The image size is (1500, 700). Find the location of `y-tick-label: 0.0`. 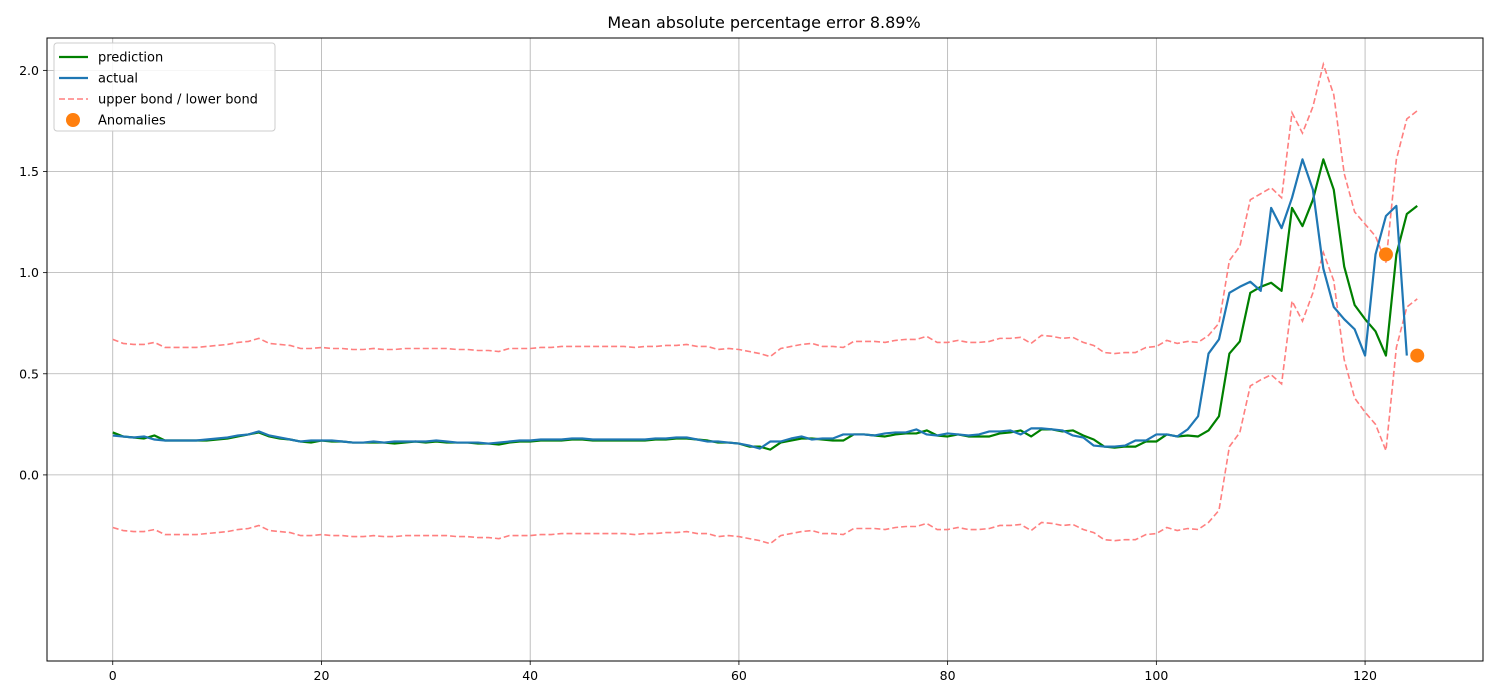

y-tick-label: 0.0 is located at coordinates (29, 474).